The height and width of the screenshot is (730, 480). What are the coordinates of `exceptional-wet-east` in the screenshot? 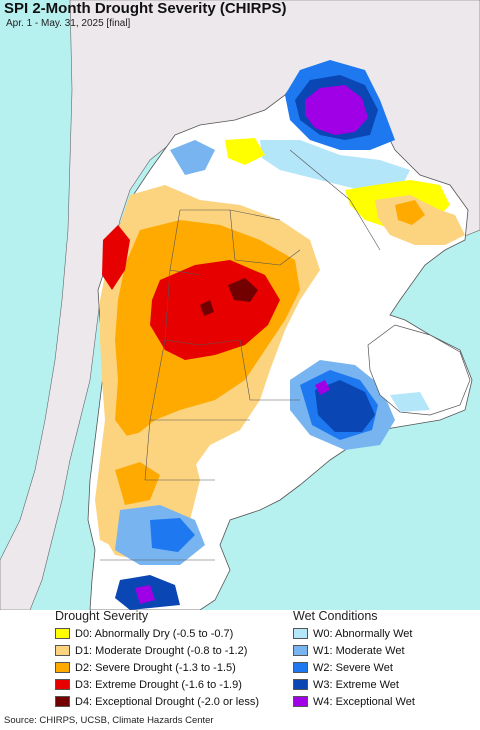 It's located at (322, 387).